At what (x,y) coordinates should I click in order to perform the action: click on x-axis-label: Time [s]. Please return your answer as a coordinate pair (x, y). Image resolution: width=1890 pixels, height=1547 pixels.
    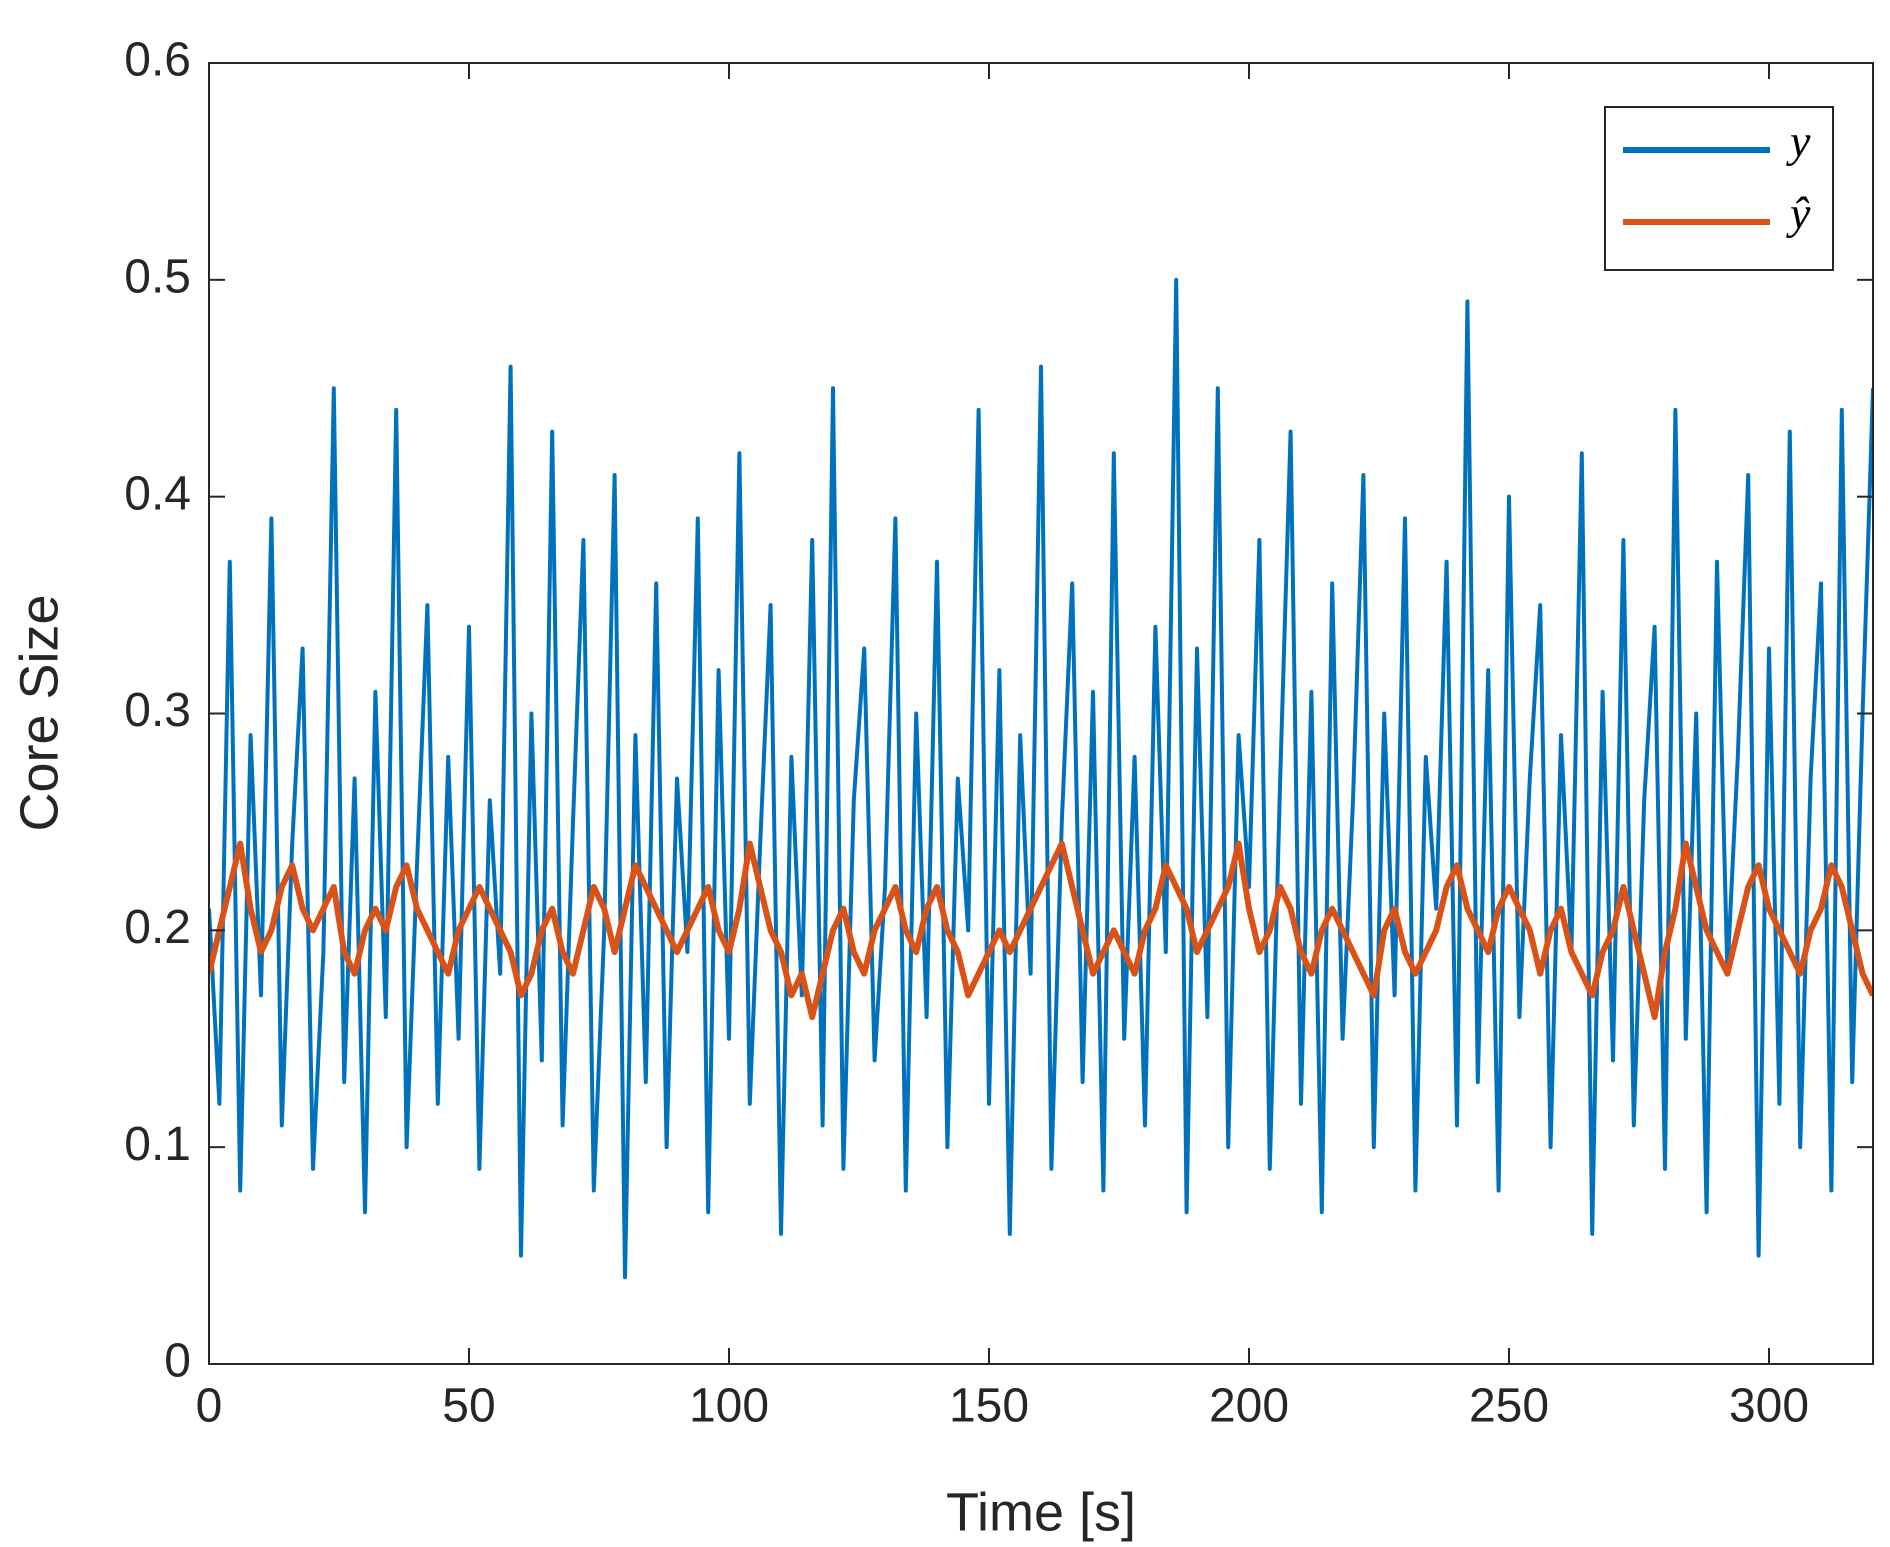
    Looking at the image, I should click on (1041, 1512).